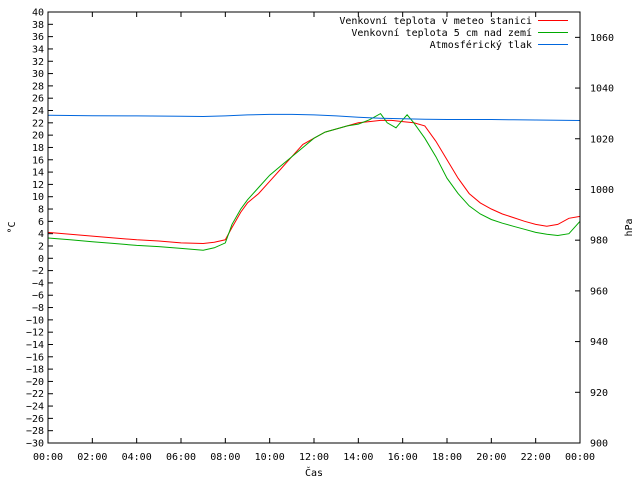 This screenshot has width=640, height=480. Describe the element at coordinates (35, 419) in the screenshot. I see `y-tick-label: −26` at that location.